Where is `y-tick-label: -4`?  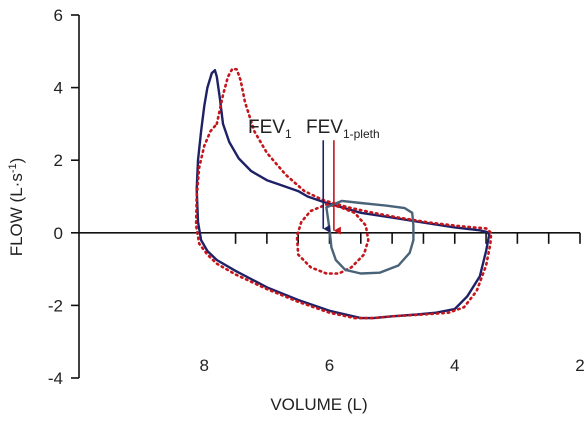
y-tick-label: -4 is located at coordinates (55, 378).